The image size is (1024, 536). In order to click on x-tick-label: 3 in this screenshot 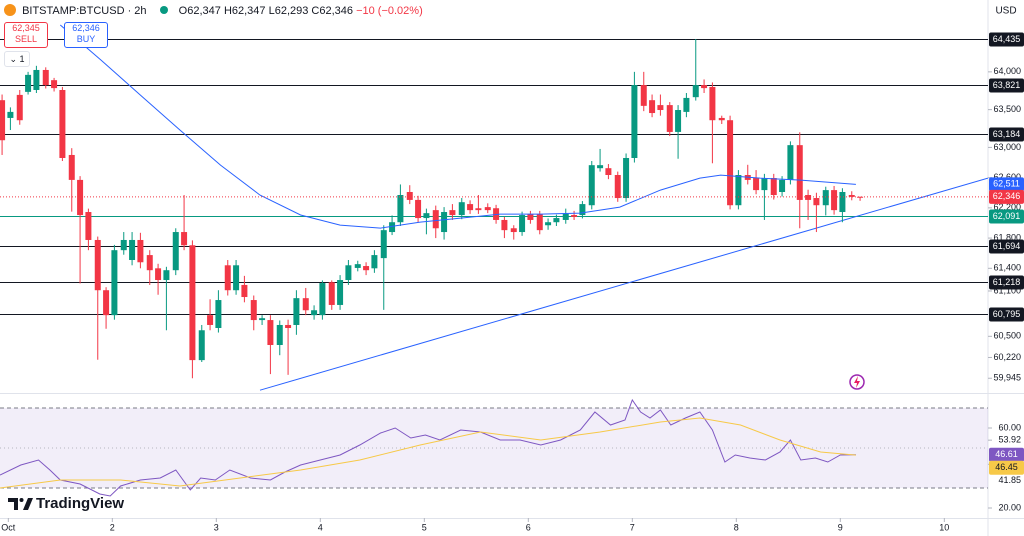, I will do `click(216, 527)`.